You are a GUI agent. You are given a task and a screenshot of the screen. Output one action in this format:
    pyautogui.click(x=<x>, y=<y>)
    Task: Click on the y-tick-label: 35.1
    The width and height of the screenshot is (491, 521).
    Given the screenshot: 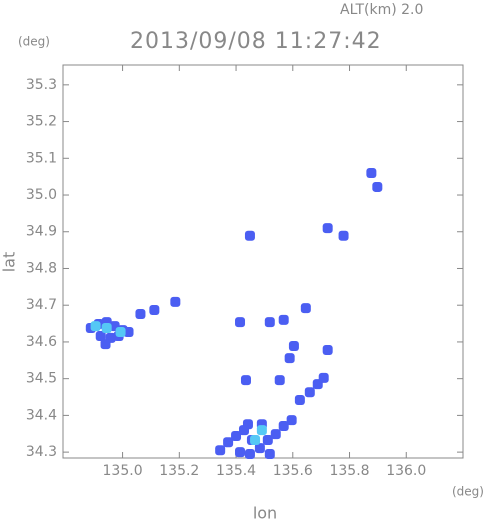 What is the action you would take?
    pyautogui.click(x=41, y=158)
    